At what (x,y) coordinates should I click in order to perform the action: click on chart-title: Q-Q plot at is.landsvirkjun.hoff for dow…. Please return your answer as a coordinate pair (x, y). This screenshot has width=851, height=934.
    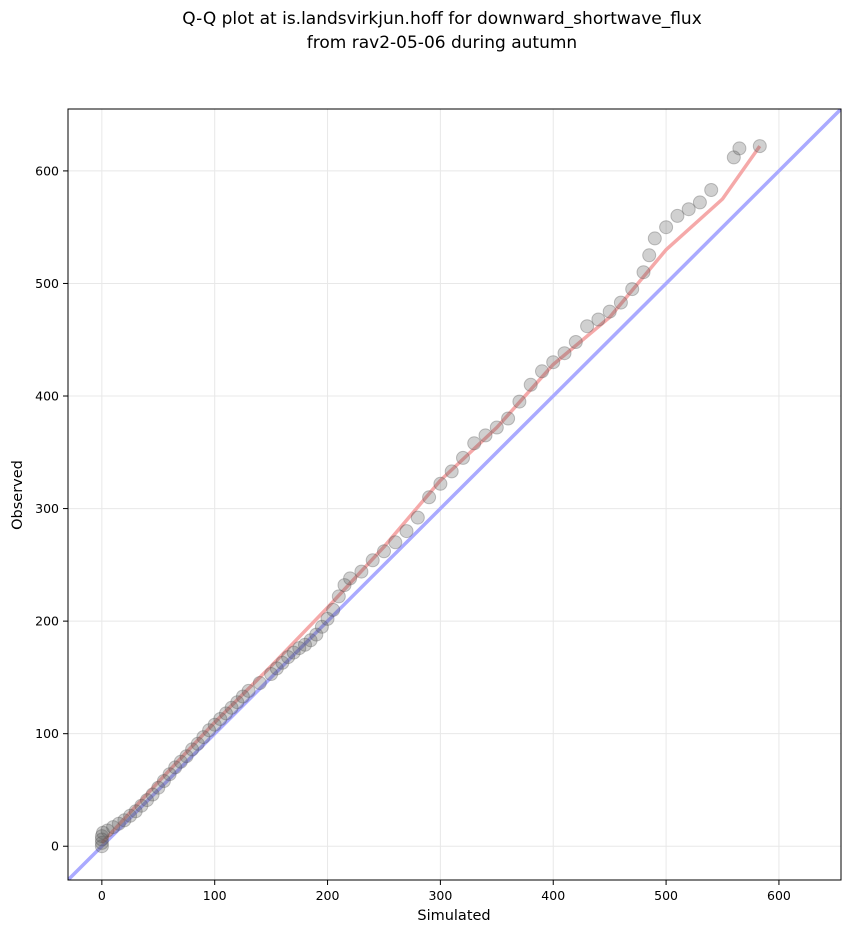
    Looking at the image, I should click on (442, 31).